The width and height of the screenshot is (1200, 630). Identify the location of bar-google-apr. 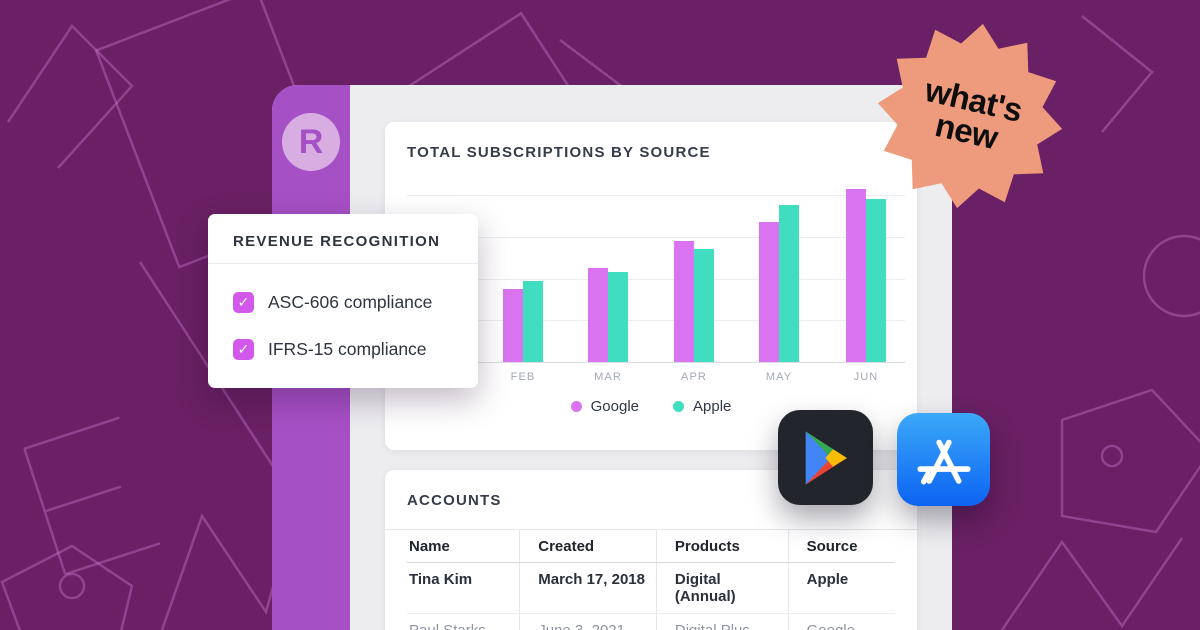
(684, 301).